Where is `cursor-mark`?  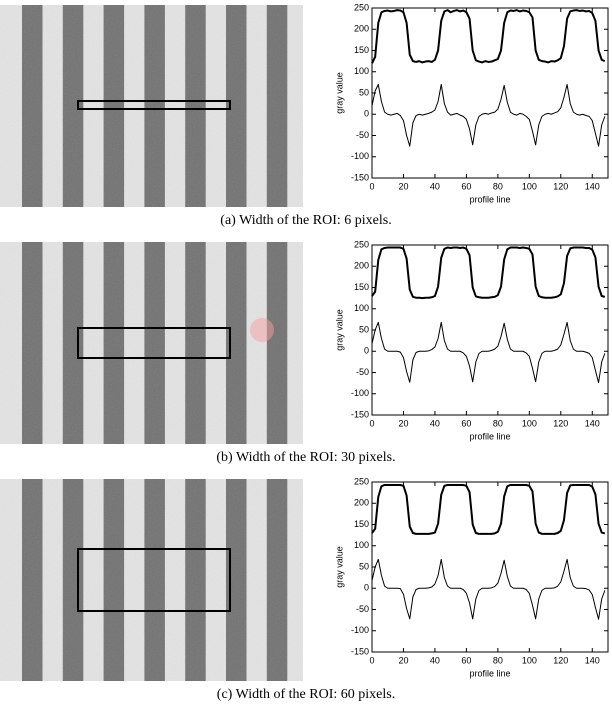 cursor-mark is located at coordinates (262, 330).